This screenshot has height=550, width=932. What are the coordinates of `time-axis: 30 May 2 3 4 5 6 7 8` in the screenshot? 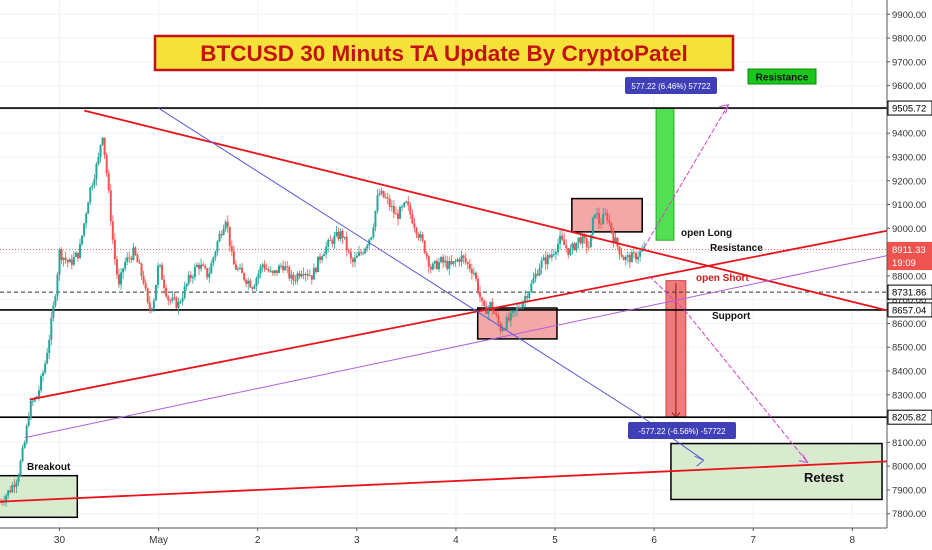 It's located at (466, 538).